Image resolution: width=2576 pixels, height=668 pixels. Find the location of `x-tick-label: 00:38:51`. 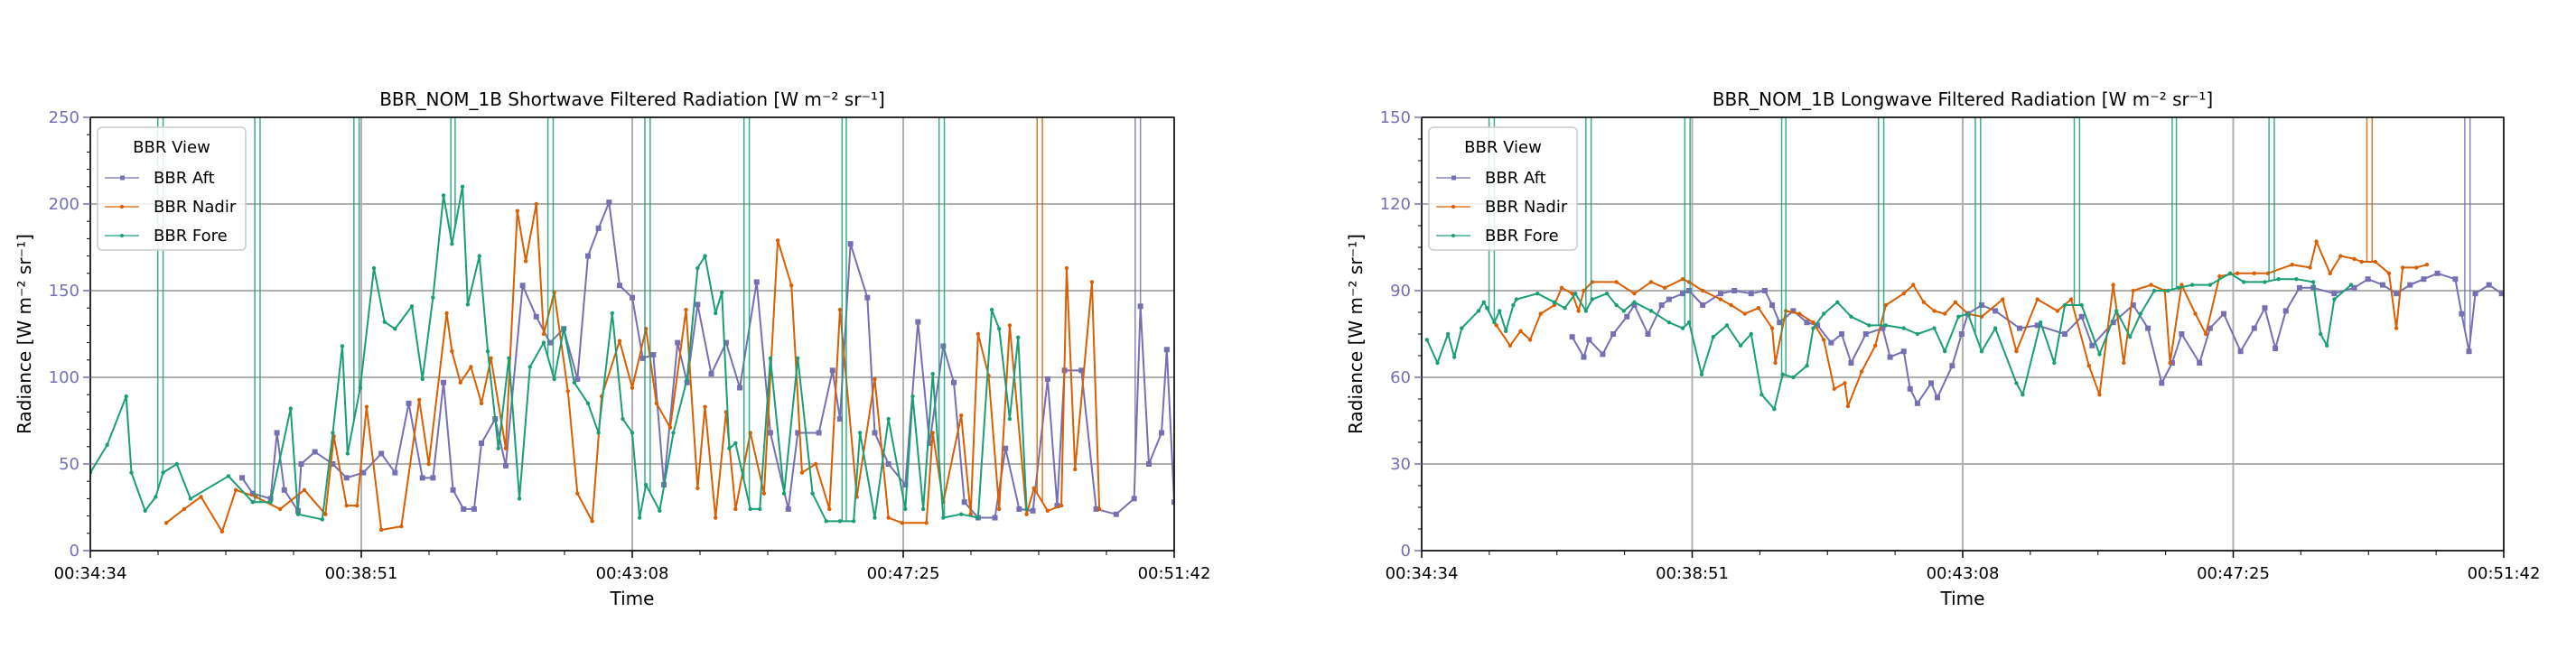

x-tick-label: 00:38:51 is located at coordinates (361, 573).